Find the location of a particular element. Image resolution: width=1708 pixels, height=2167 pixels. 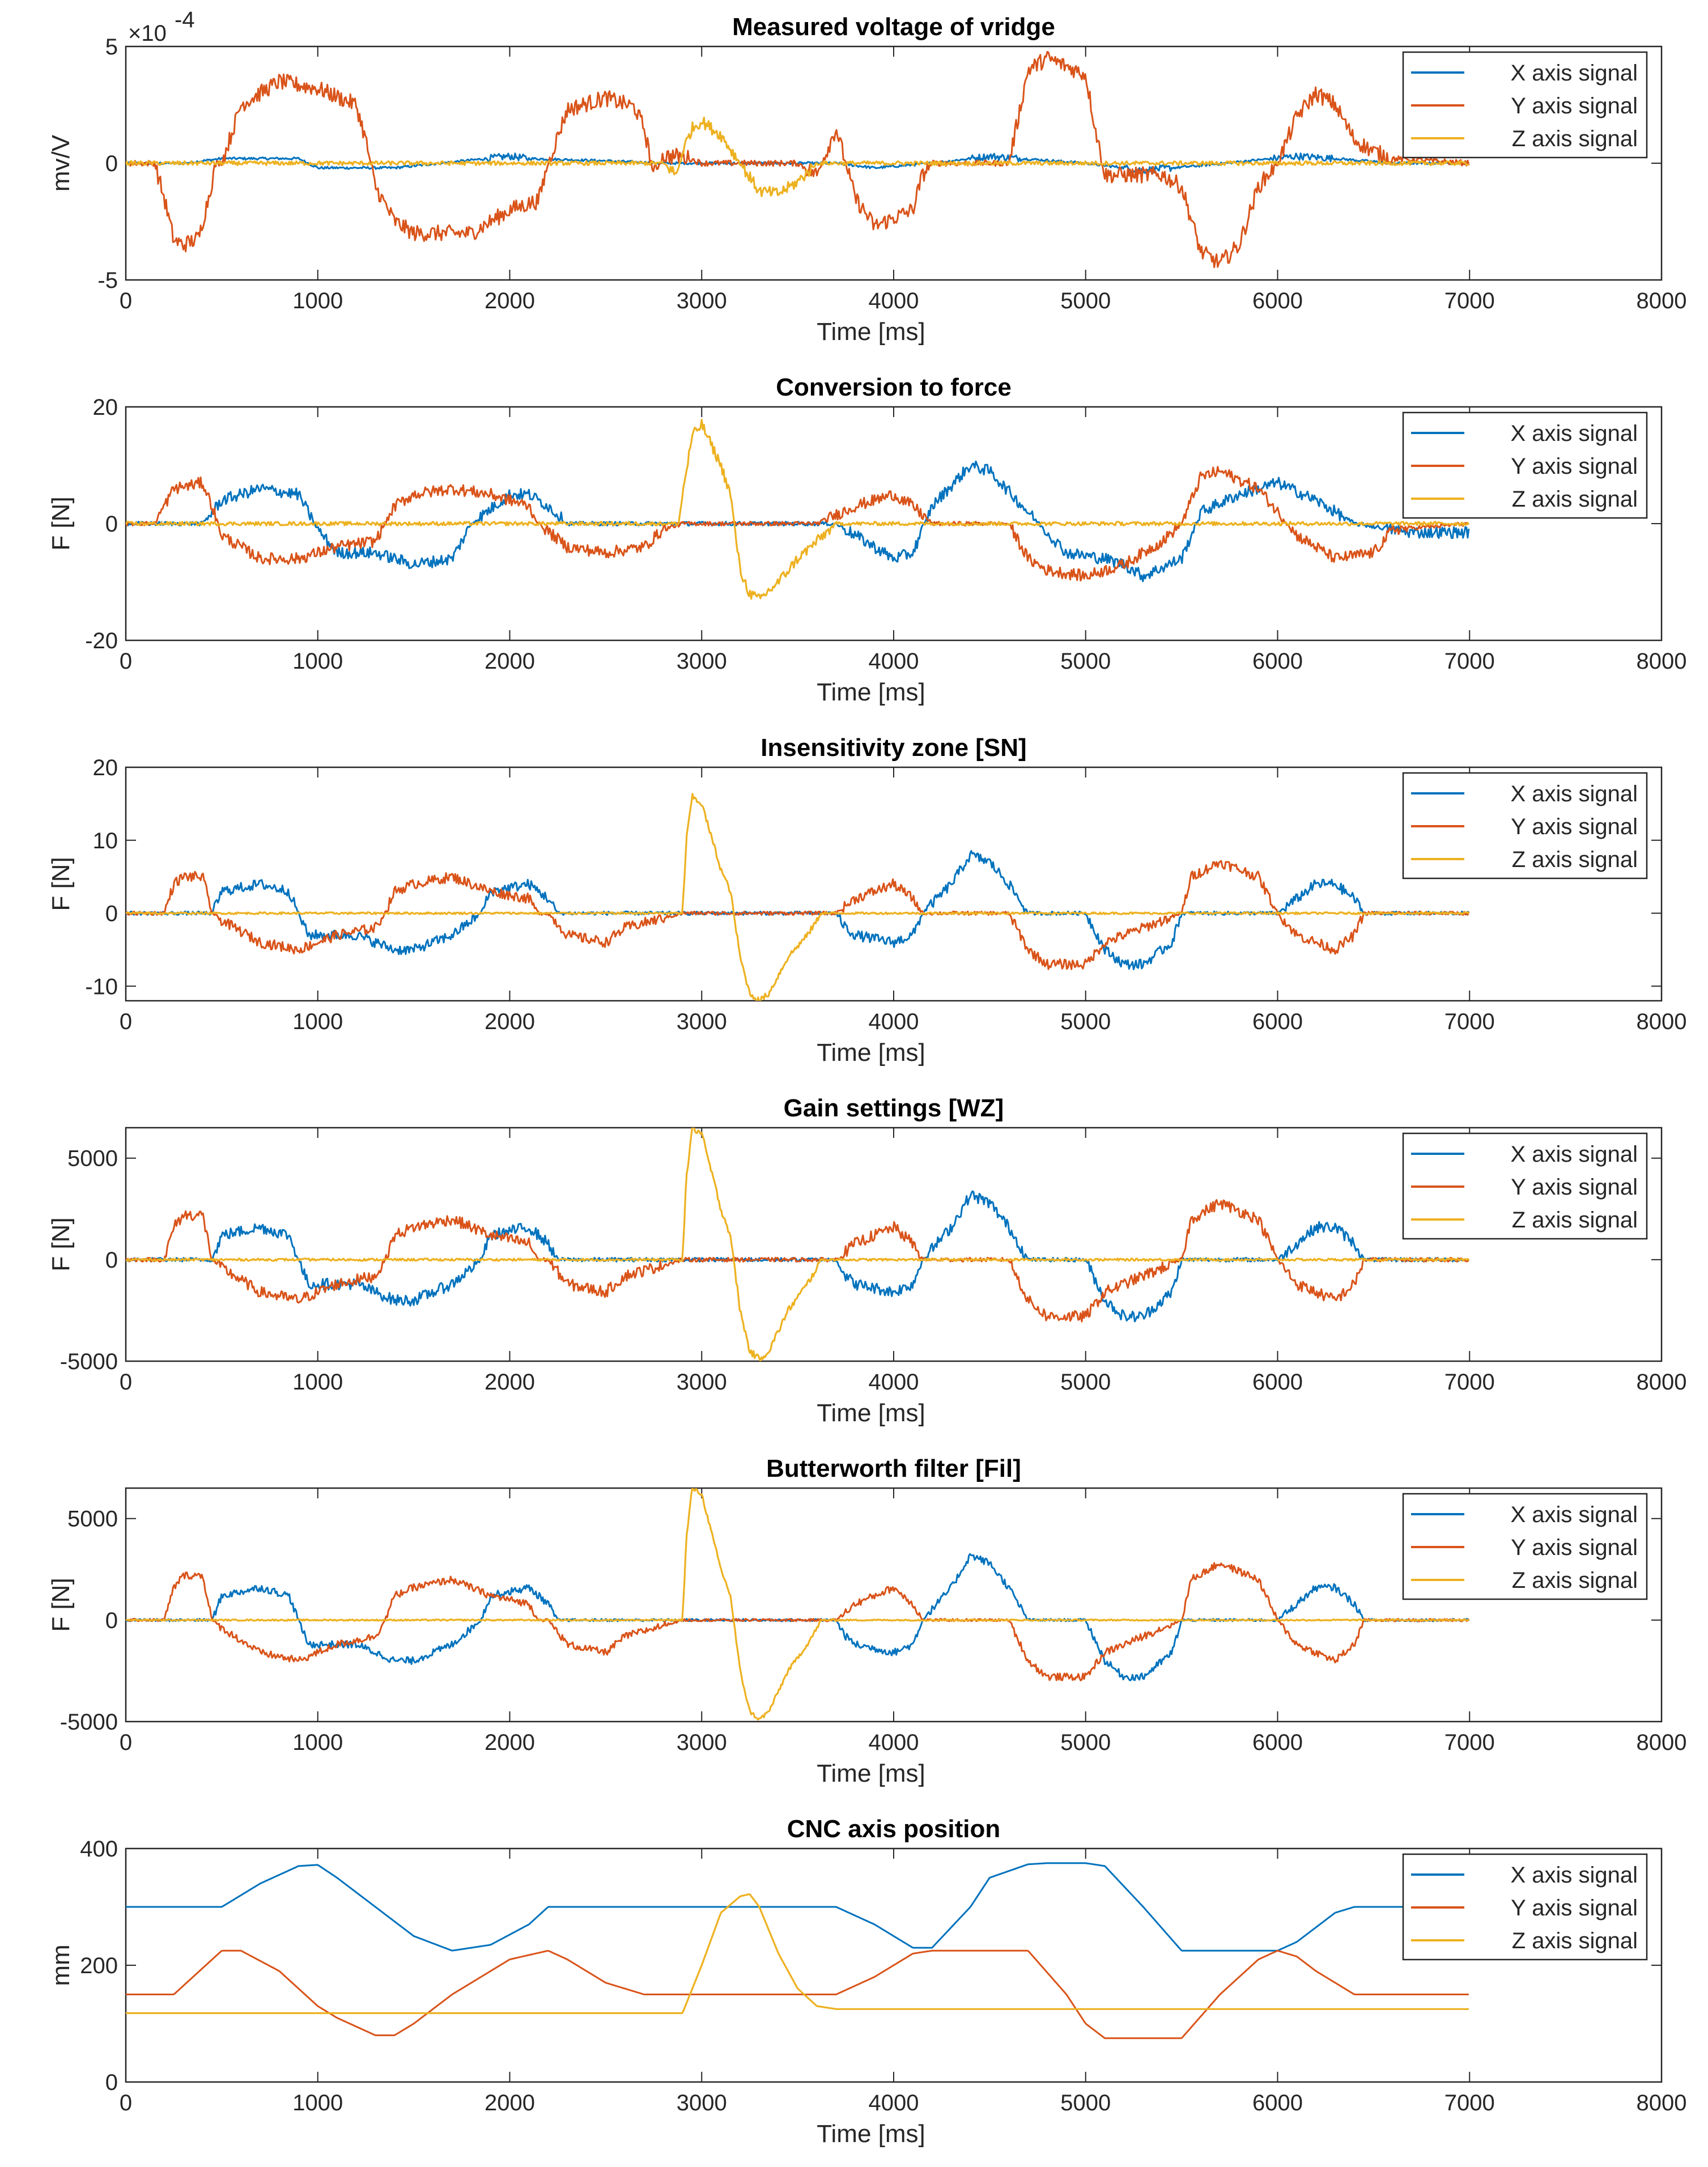

y-tick-label: 5 is located at coordinates (112, 47).